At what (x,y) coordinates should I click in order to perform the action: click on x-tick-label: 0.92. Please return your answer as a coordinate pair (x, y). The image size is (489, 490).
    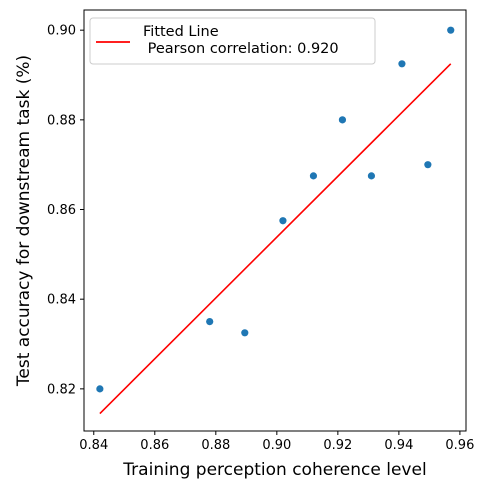
    Looking at the image, I should click on (337, 445).